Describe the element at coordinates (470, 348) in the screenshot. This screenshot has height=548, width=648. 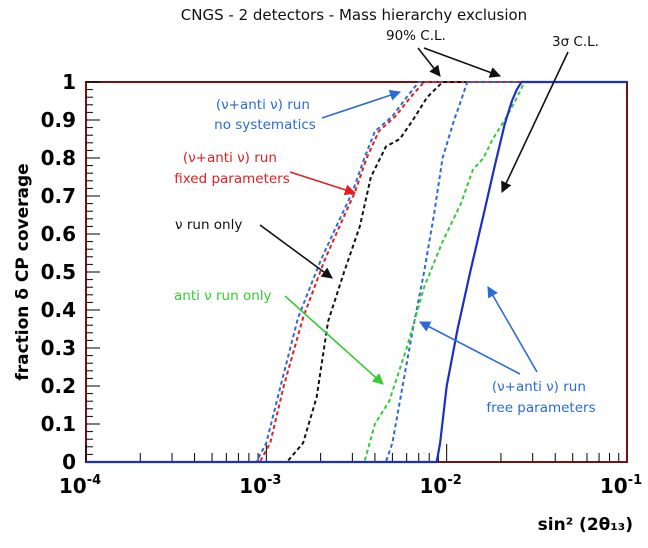
I see `arrow-free-parameters-left` at that location.